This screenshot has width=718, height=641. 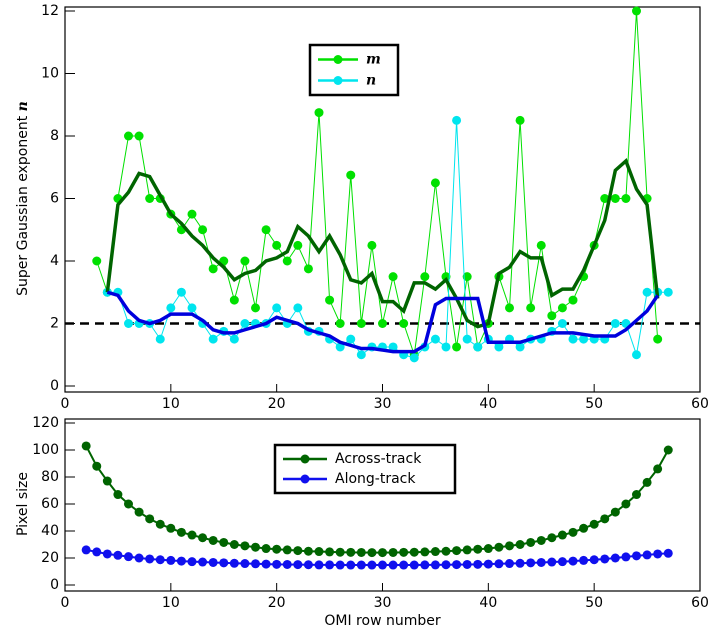 What do you see at coordinates (488, 404) in the screenshot?
I see `x-tick-label: 40` at bounding box center [488, 404].